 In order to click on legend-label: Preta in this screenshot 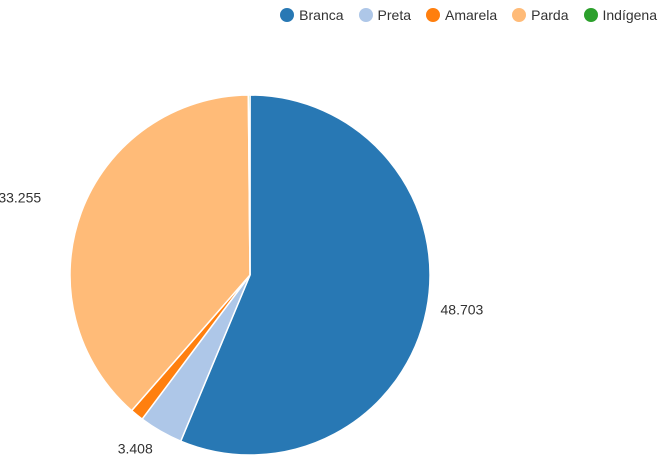, I will do `click(394, 15)`.